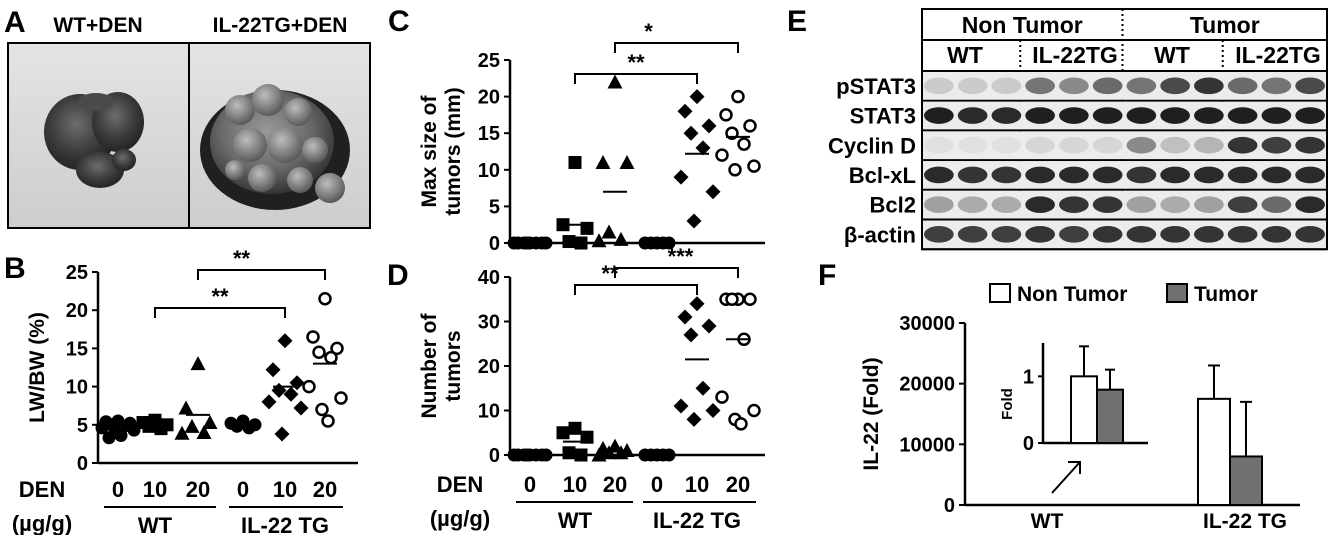 This screenshot has height=535, width=1333. Describe the element at coordinates (37, 367) in the screenshot. I see `y-axis-title: LW/BW (%)` at that location.